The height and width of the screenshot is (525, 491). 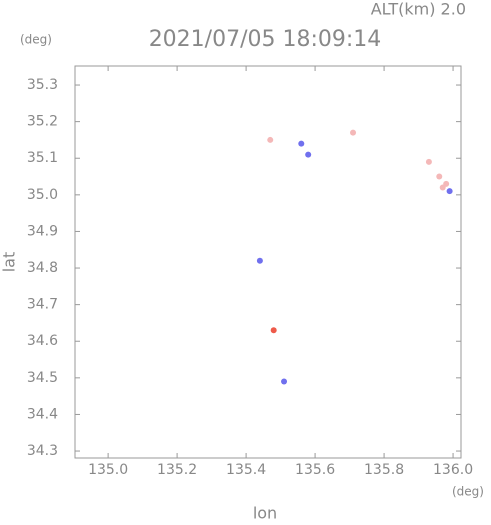 What do you see at coordinates (418, 9) in the screenshot?
I see `altitude-label: ALT(km) 2.0` at bounding box center [418, 9].